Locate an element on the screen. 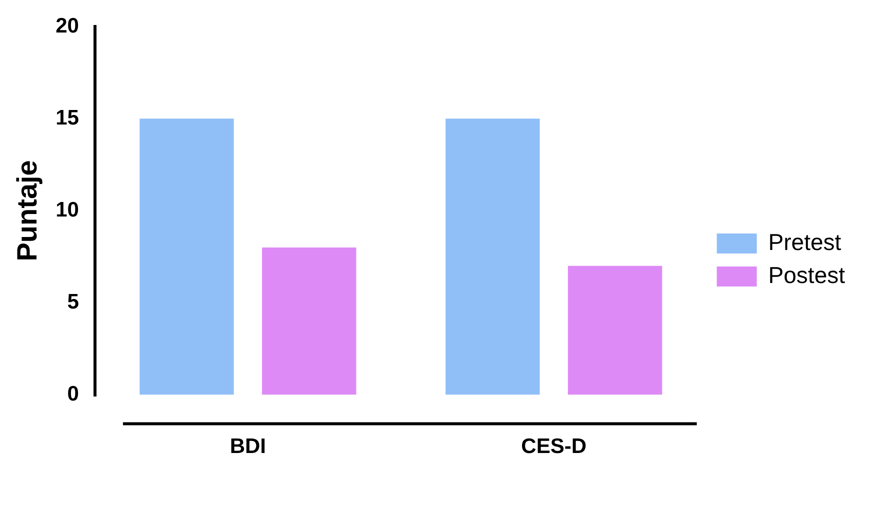 This screenshot has width=873, height=512. y-tick-label: 15 is located at coordinates (68, 118).